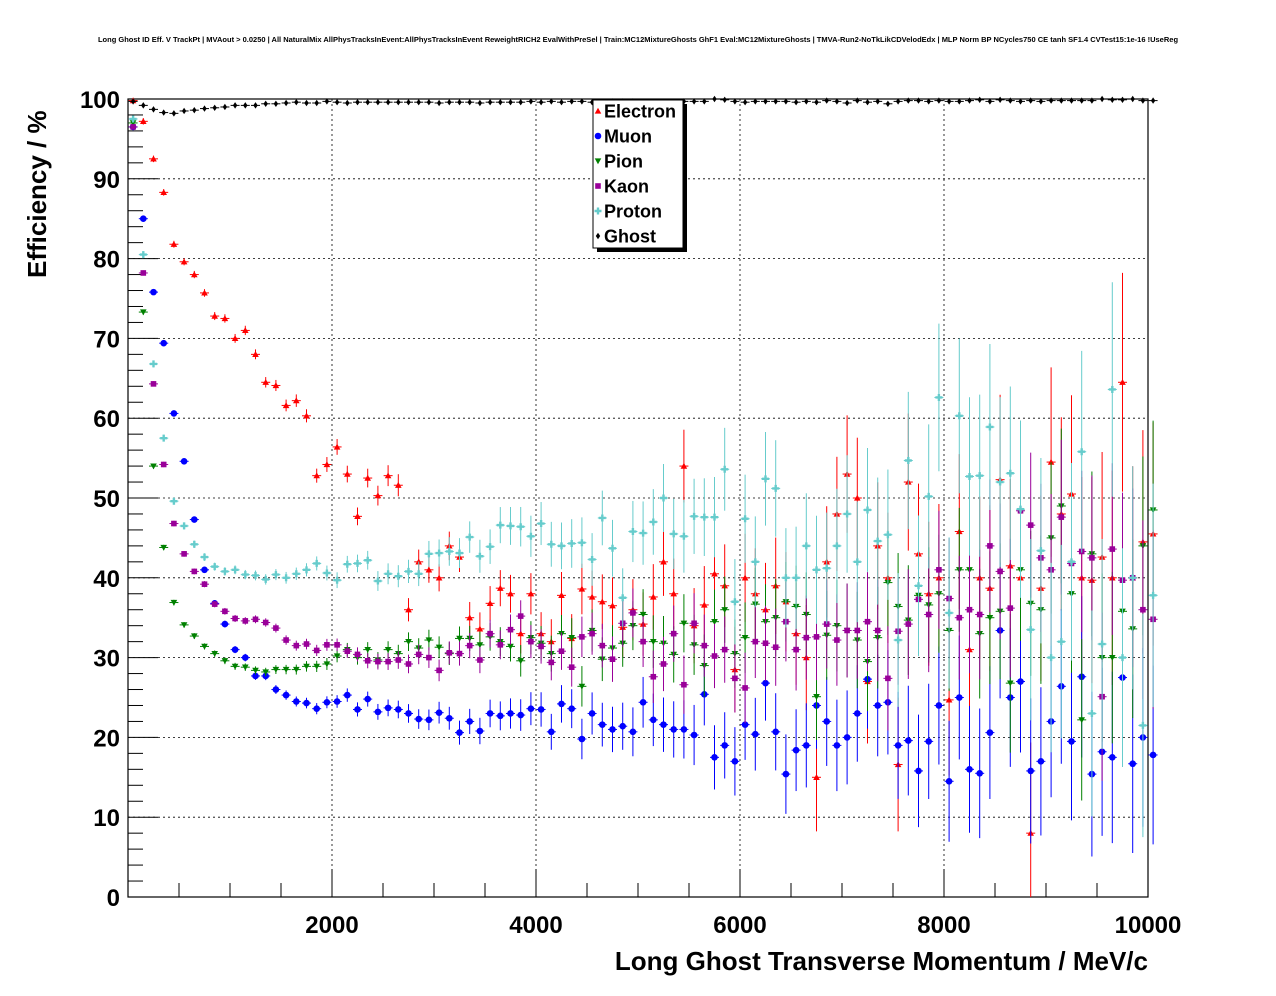 This screenshot has height=996, width=1276. Describe the element at coordinates (640, 112) in the screenshot. I see `legend-label: Electron` at that location.